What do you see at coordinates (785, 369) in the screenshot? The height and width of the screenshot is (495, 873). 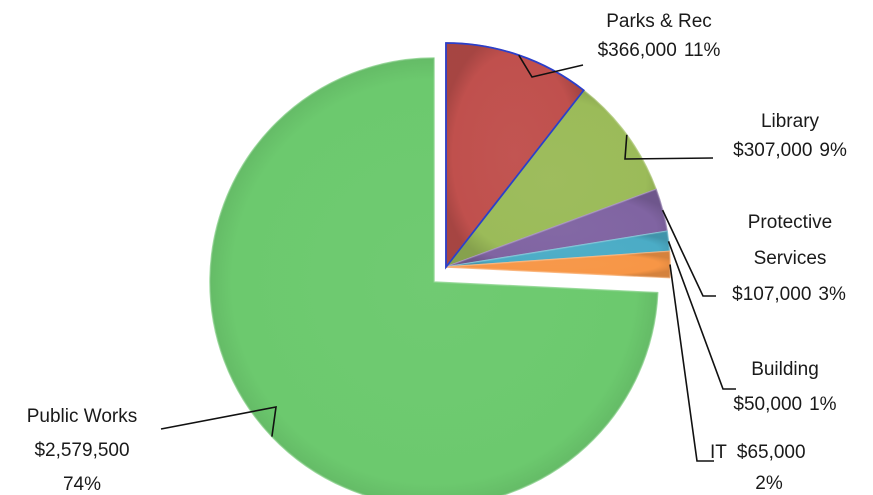 I see `label-building-name: Building` at bounding box center [785, 369].